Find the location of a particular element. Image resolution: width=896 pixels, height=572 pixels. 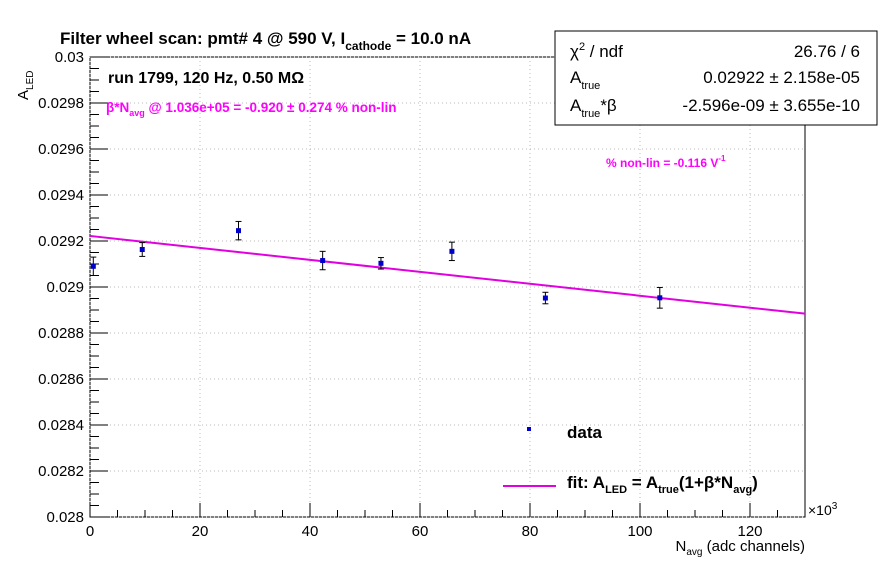

stats-value-atrue: 0.02922 ± 2.158e-05 is located at coordinates (781, 77).